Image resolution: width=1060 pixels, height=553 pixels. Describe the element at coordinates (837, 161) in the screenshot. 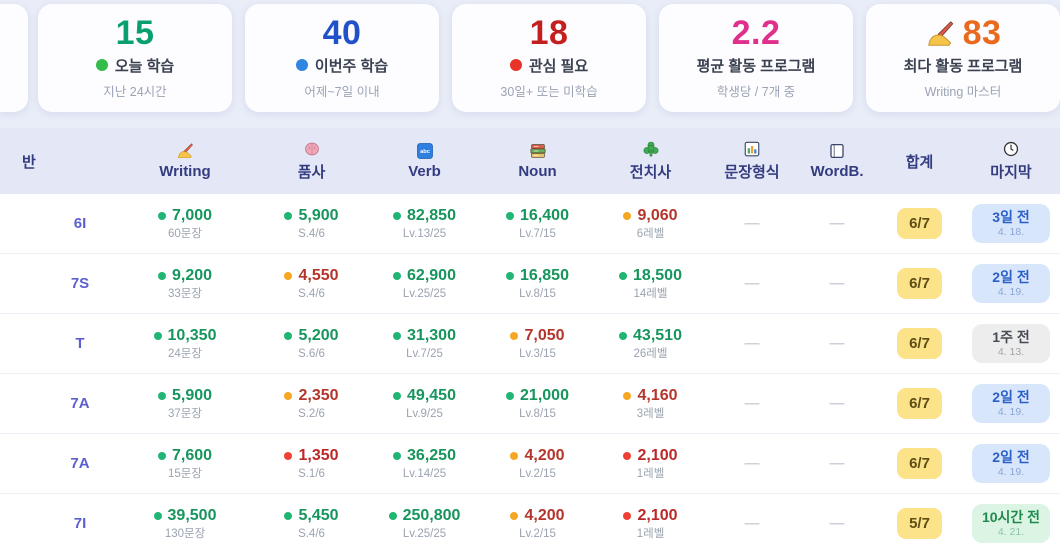

I see `column-header-book-outline: WordB.` at that location.